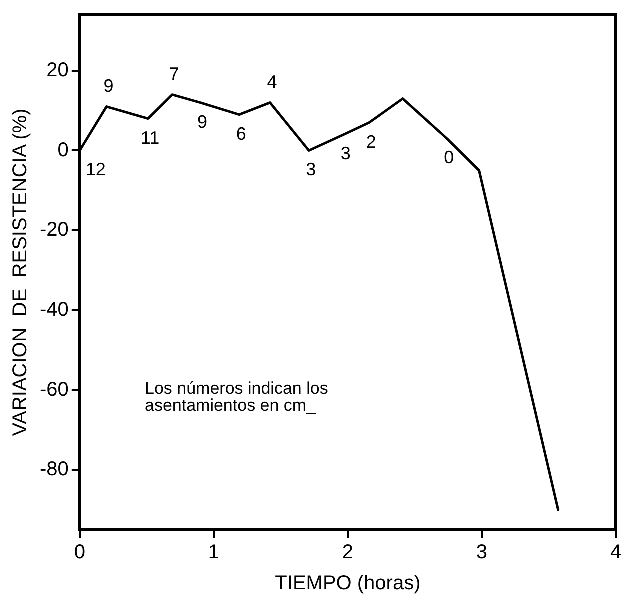 This screenshot has width=634, height=605. Describe the element at coordinates (63, 150) in the screenshot. I see `y-tick-label: 0` at that location.